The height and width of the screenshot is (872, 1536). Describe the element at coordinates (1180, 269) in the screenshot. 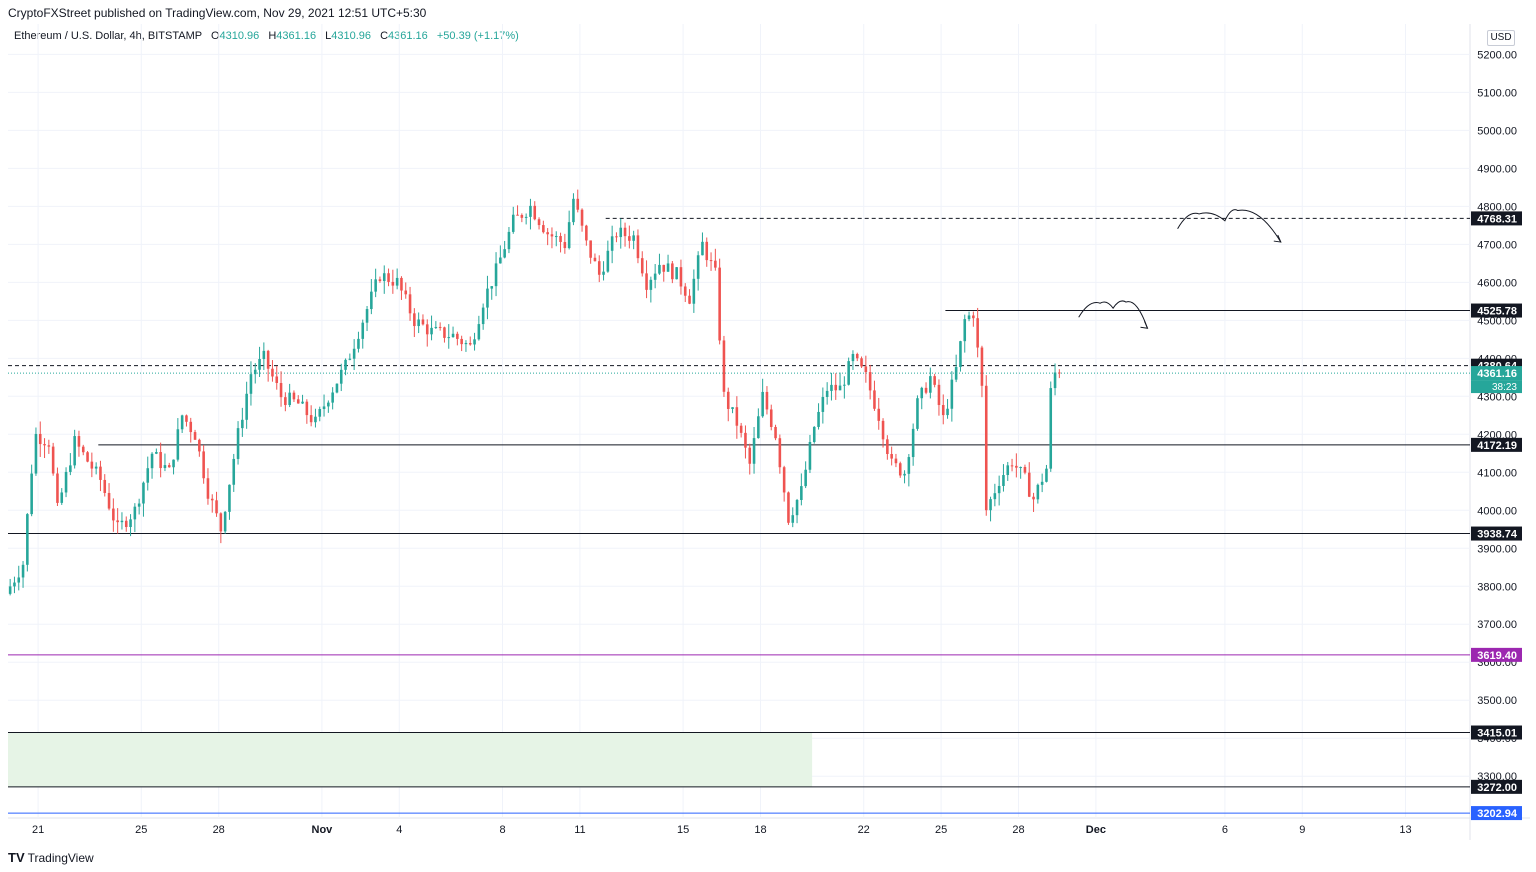

I see `projection-arrows` at that location.